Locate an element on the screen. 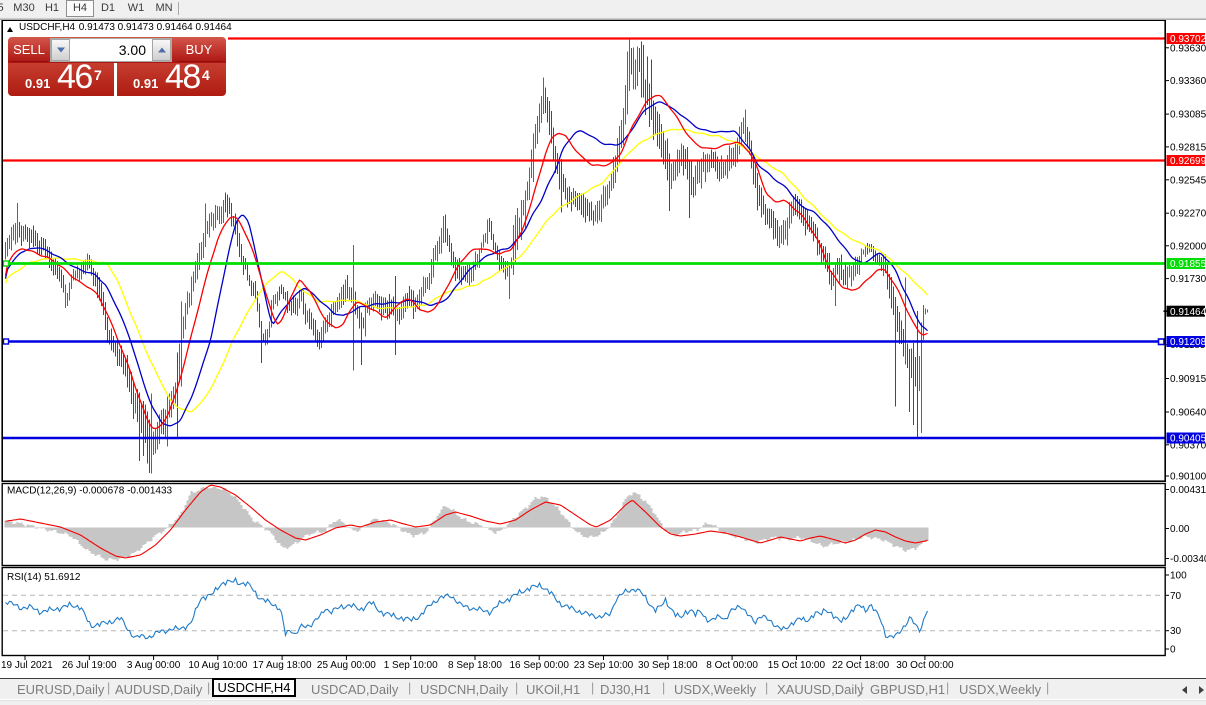 The height and width of the screenshot is (705, 1206). svg-text: 0.93702 is located at coordinates (1188, 39).